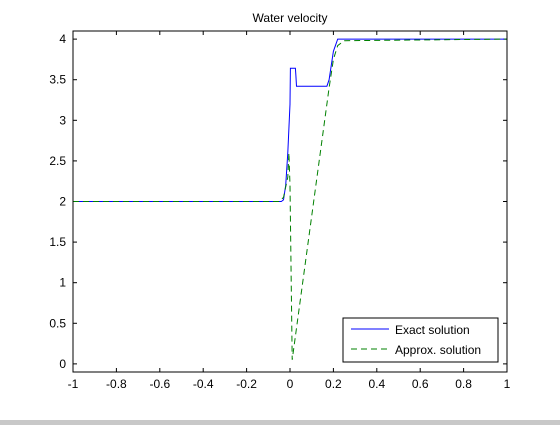 This screenshot has height=425, width=560. Describe the element at coordinates (62, 120) in the screenshot. I see `y-tick-label: 3` at that location.